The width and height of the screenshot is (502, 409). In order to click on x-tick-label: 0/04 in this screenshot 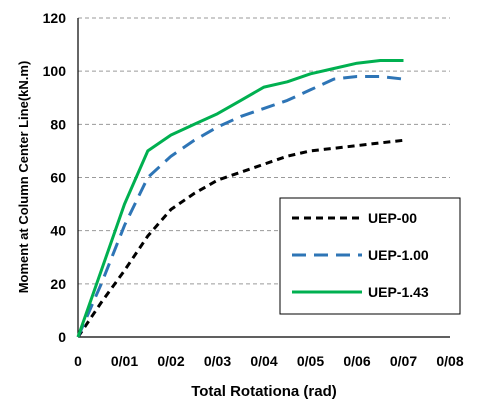, I will do `click(263, 361)`.